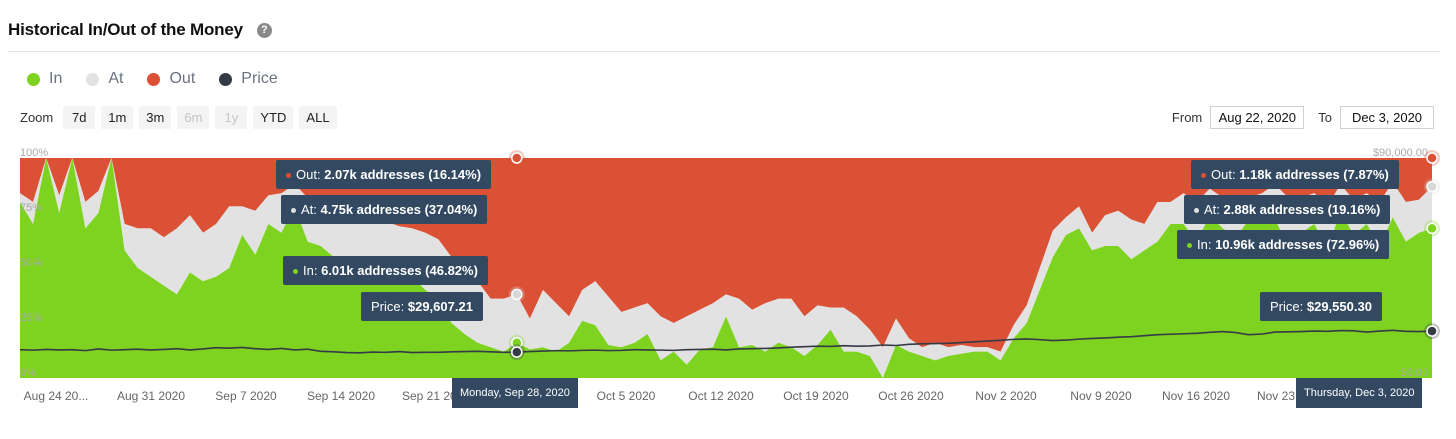 This screenshot has height=439, width=1456. Describe the element at coordinates (116, 78) in the screenshot. I see `legend-label: At` at that location.